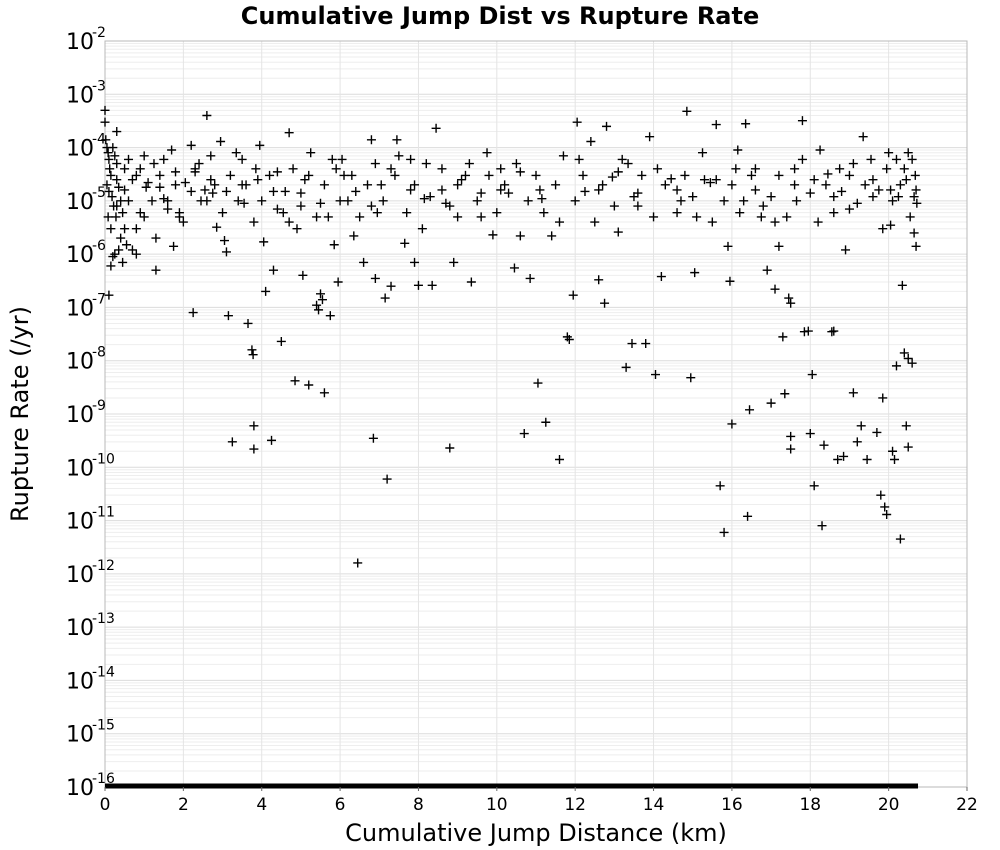 The image size is (1000, 850). What do you see at coordinates (418, 805) in the screenshot?
I see `x-tick-label: 8` at bounding box center [418, 805].